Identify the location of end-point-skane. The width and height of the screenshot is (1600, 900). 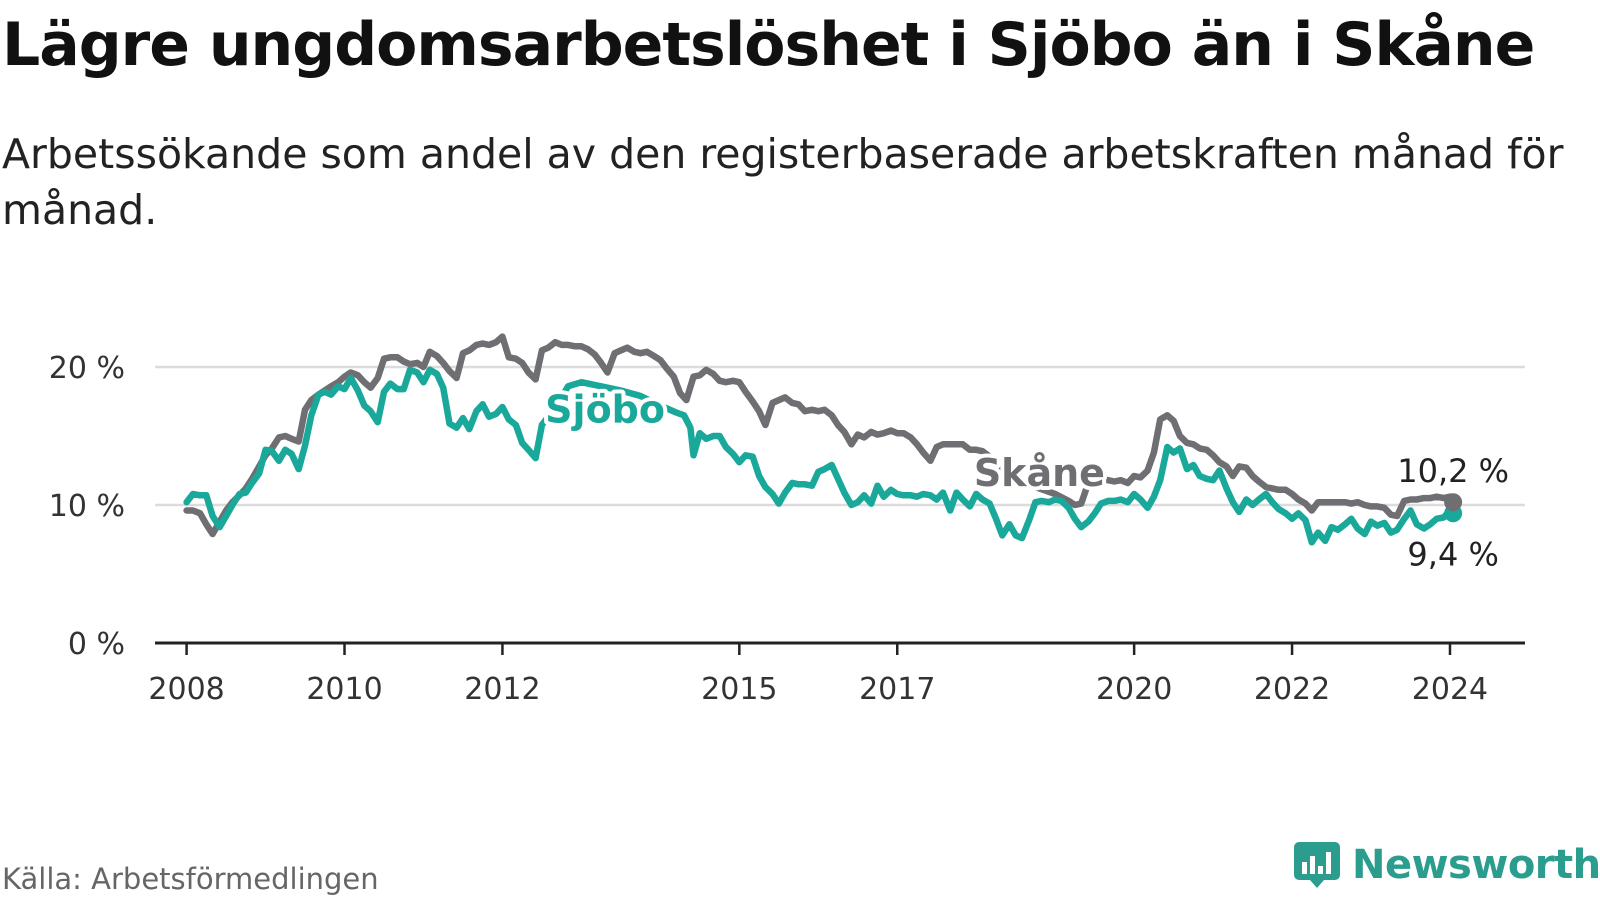
(1453, 502).